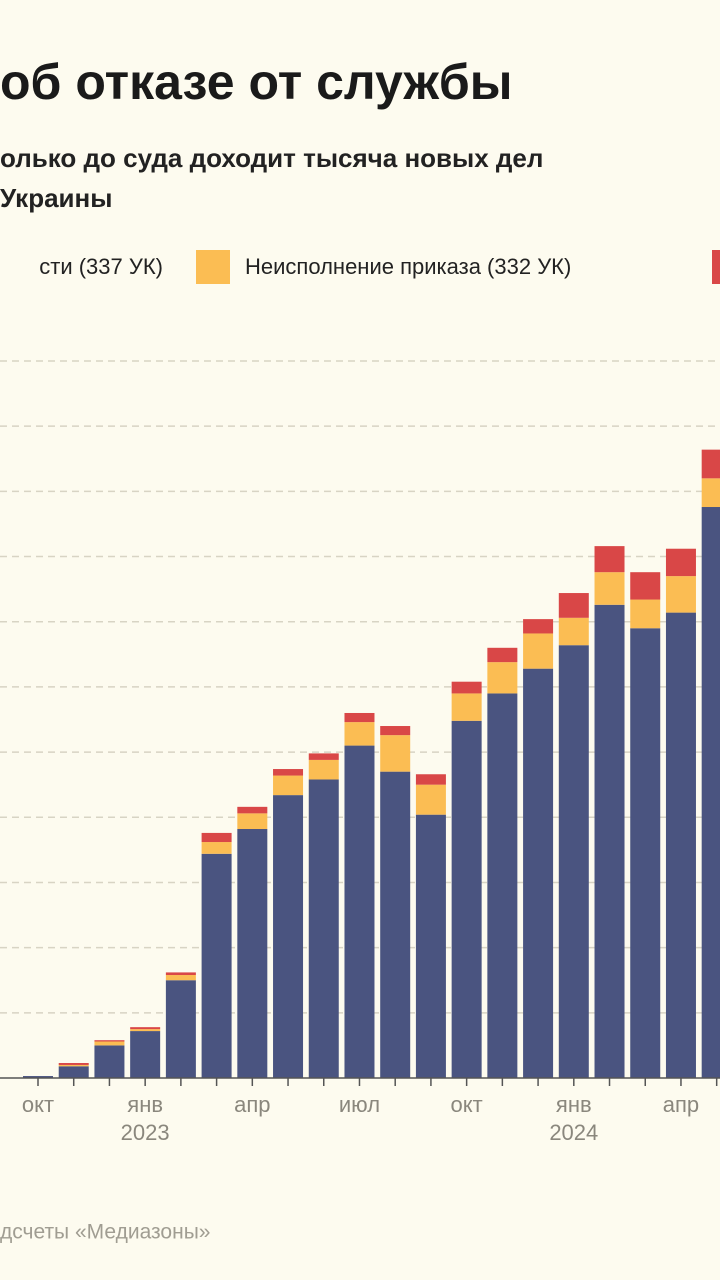 Image resolution: width=720 pixels, height=1280 pixels. What do you see at coordinates (145, 1132) in the screenshot?
I see `x-year-label: 2023` at bounding box center [145, 1132].